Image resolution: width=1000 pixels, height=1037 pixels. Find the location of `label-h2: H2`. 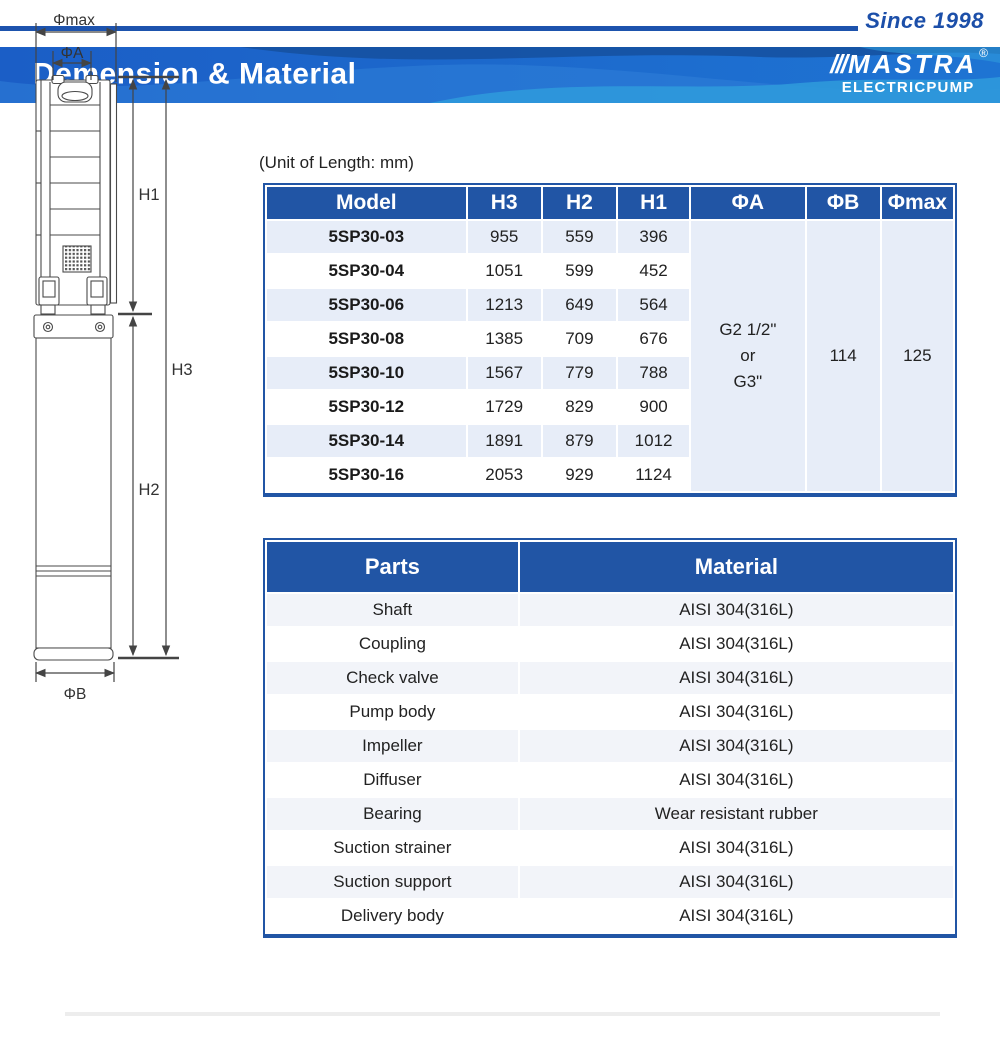

label-h2: H2 is located at coordinates (148, 490).